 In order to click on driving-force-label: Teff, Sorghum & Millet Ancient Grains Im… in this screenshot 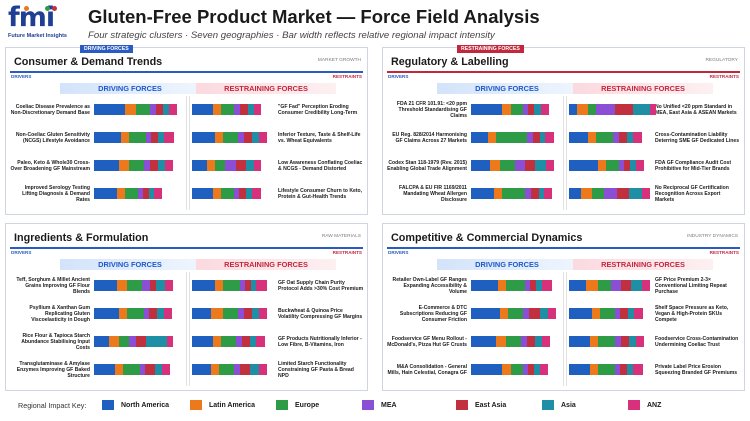, I will do `click(53, 286)`.